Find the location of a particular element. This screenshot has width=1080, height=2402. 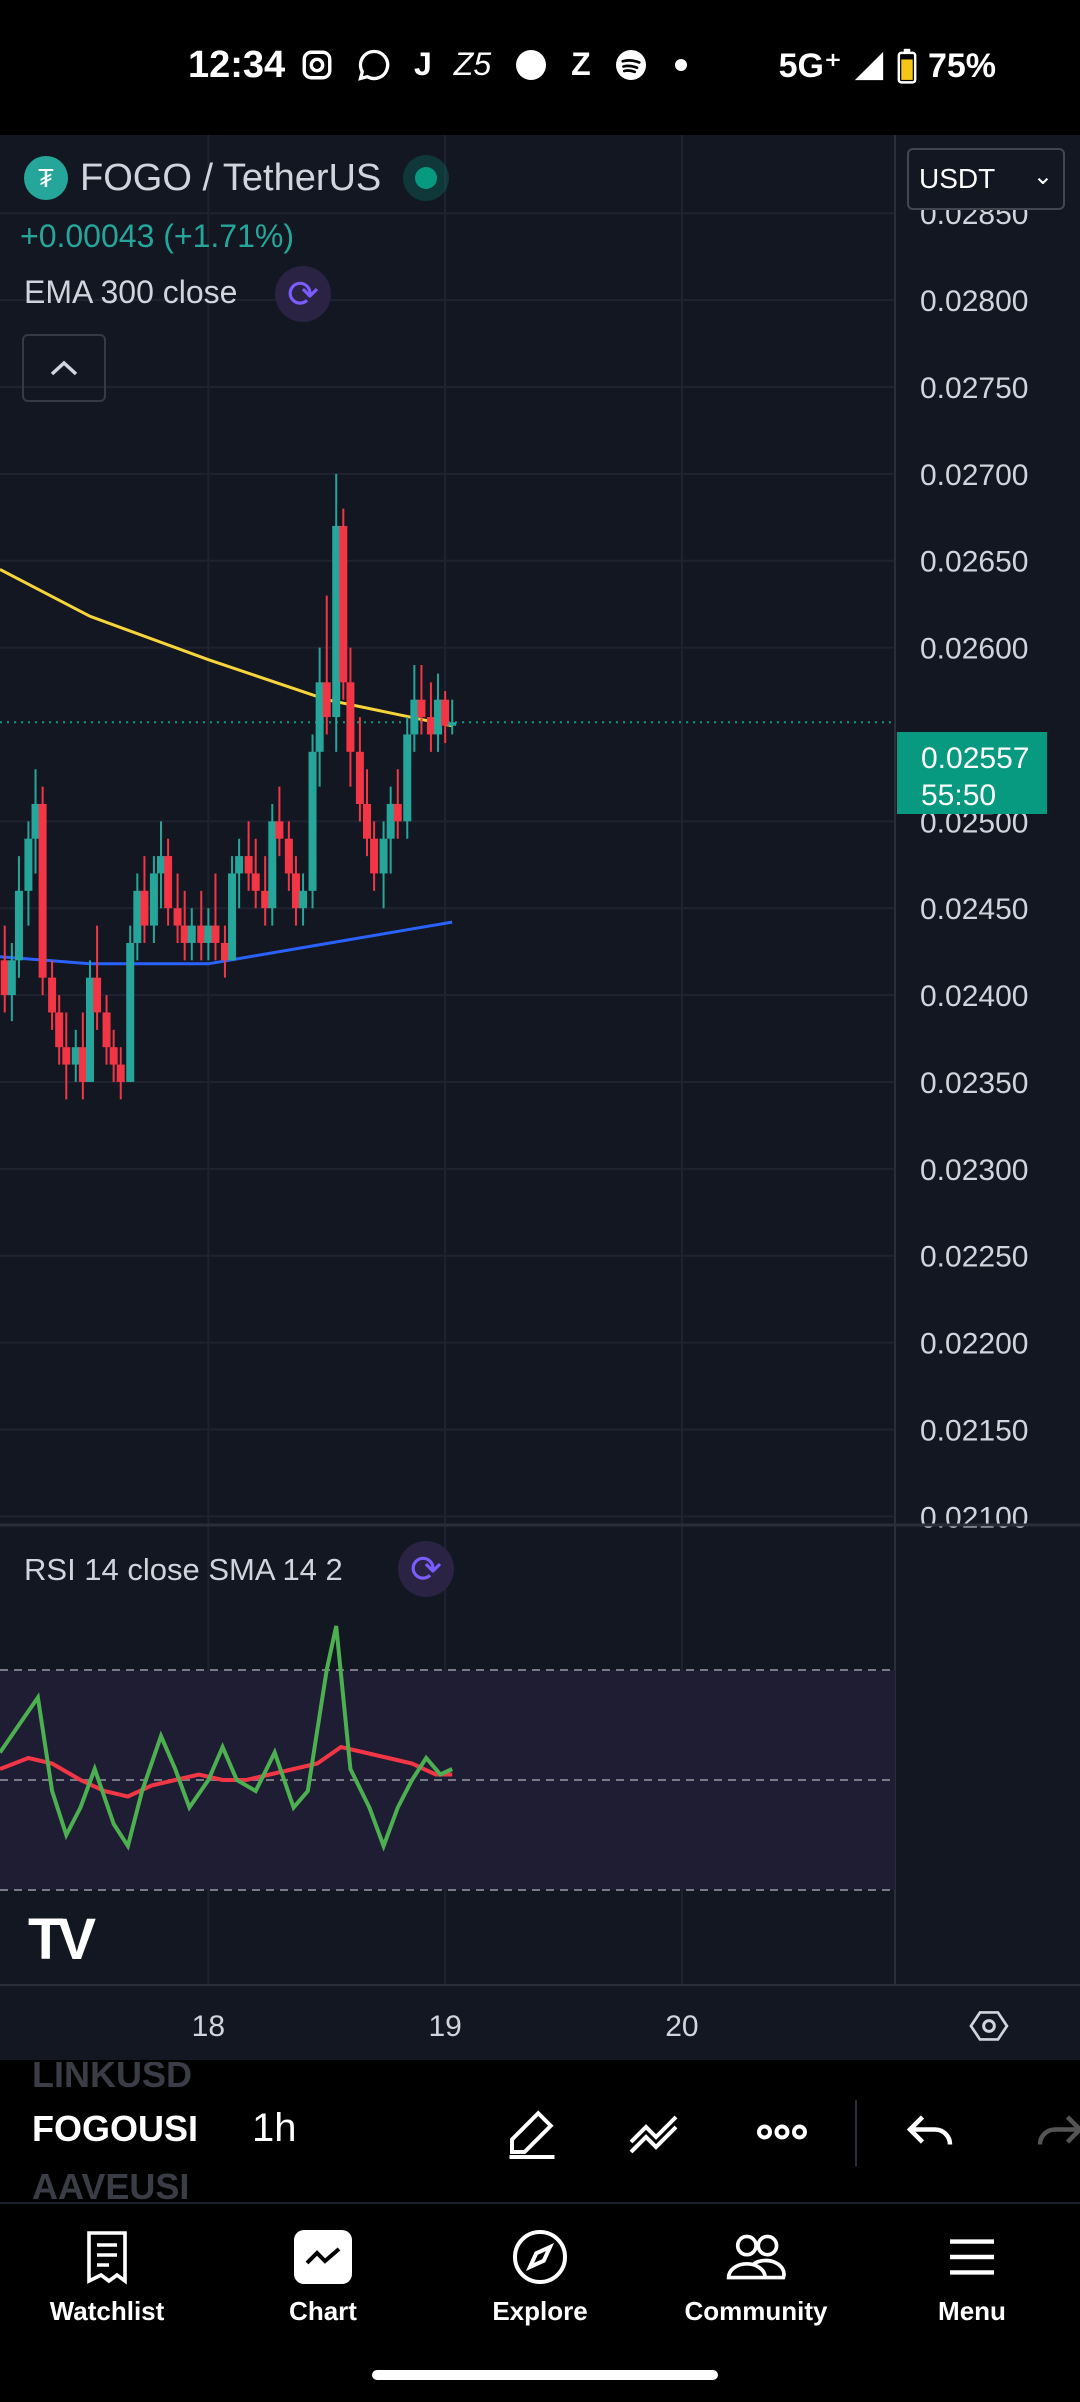

market-open-icon is located at coordinates (426, 178).